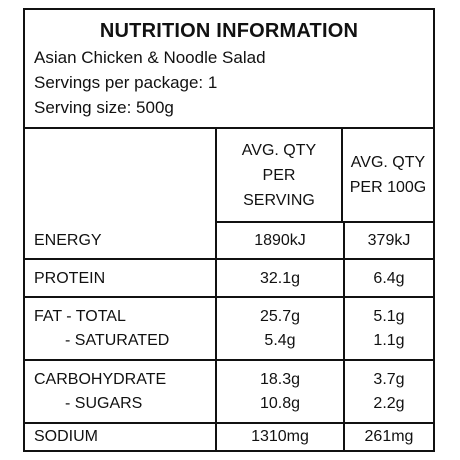 The image size is (460, 460). I want to click on value-per-serving: 25.7g, so click(280, 316).